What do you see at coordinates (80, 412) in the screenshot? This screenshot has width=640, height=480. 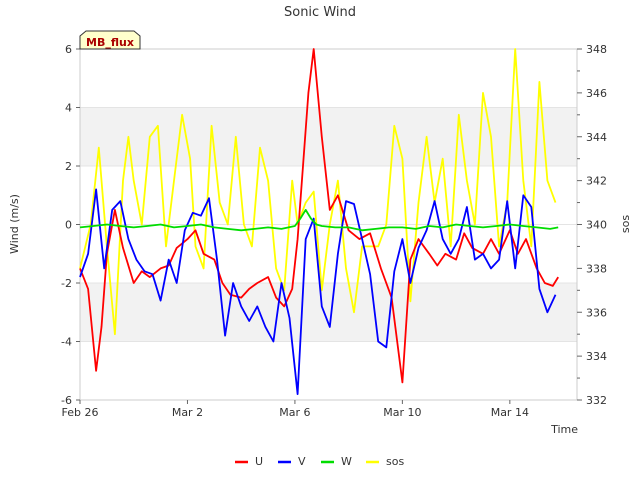 I see `x-tick-label: Feb 26` at bounding box center [80, 412].